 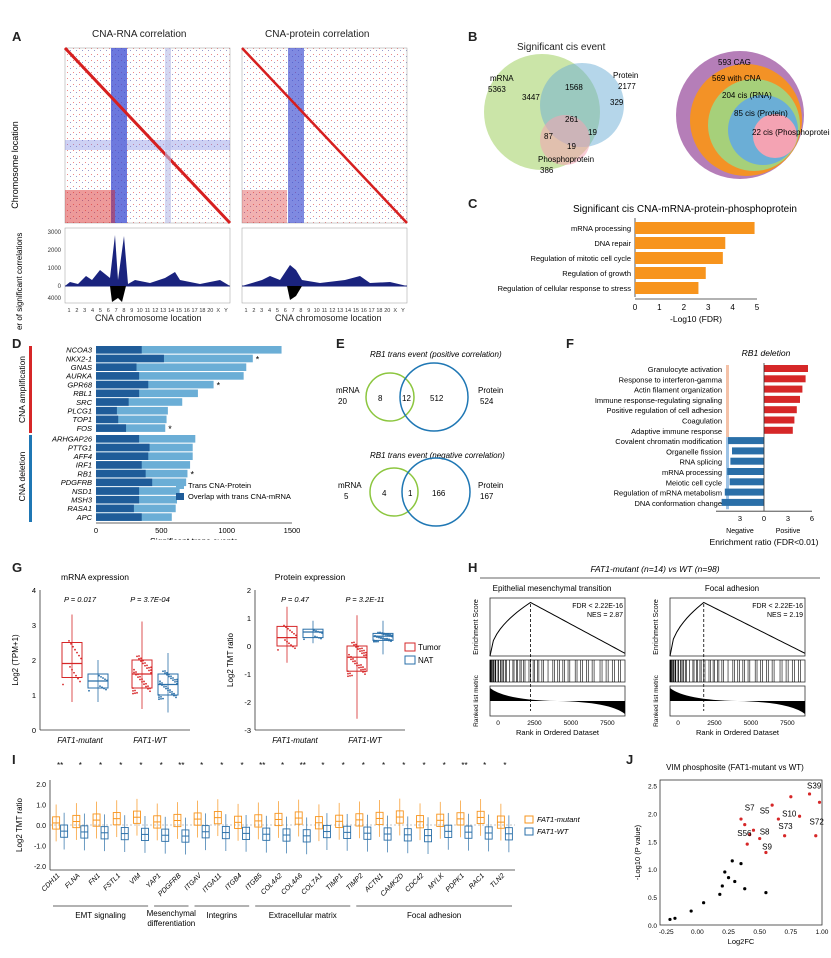 I want to click on d-gene-label: FOS, so click(x=84, y=428).